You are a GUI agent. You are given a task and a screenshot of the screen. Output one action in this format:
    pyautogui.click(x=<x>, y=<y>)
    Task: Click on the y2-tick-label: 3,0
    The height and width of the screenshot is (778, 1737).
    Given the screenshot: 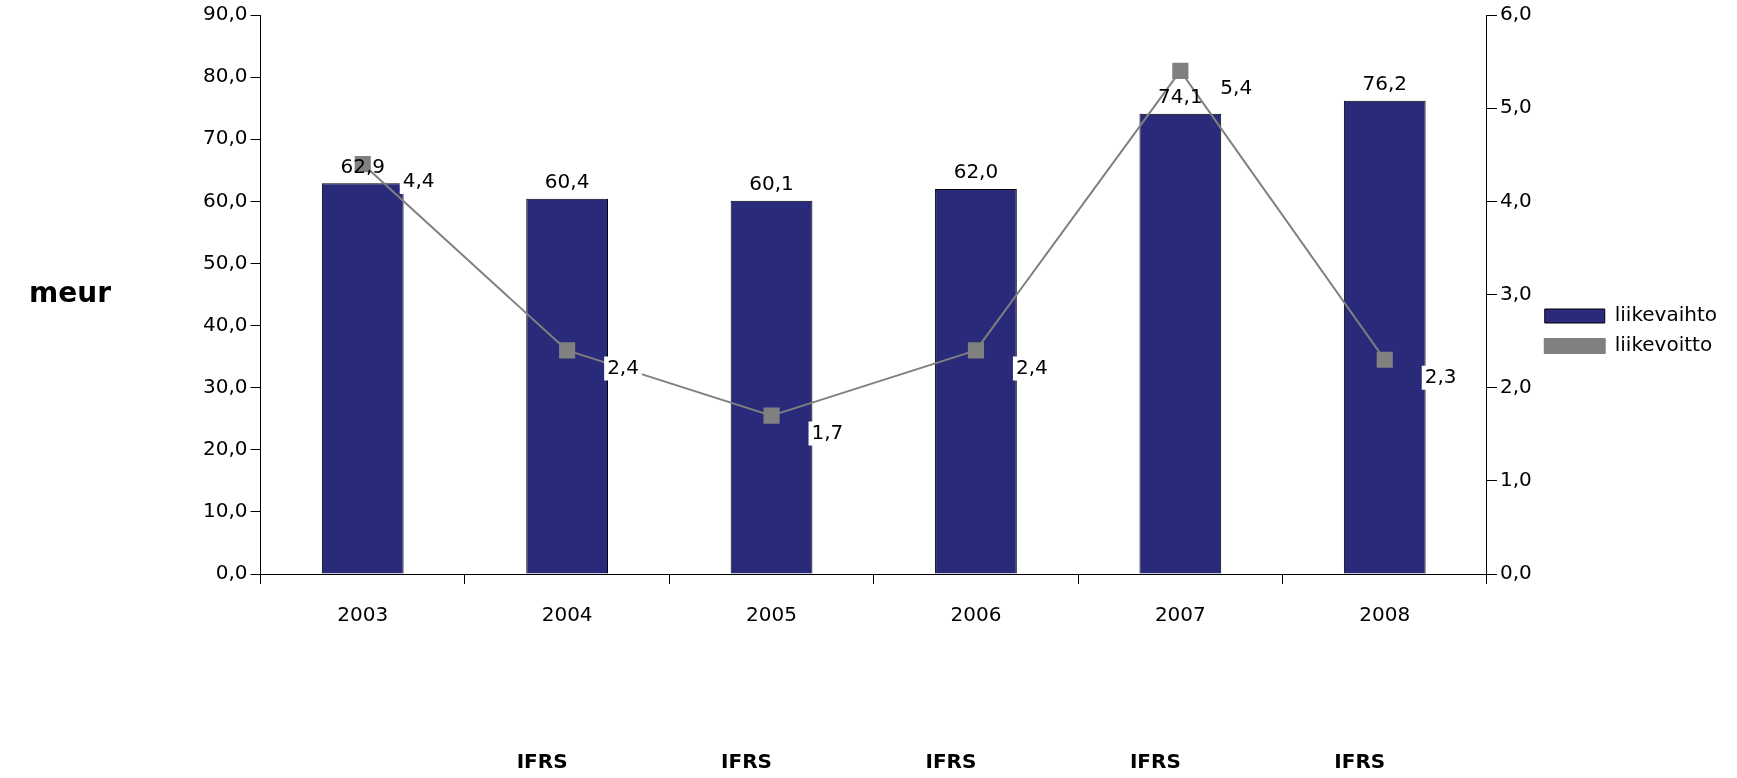 What is the action you would take?
    pyautogui.click(x=1515, y=292)
    